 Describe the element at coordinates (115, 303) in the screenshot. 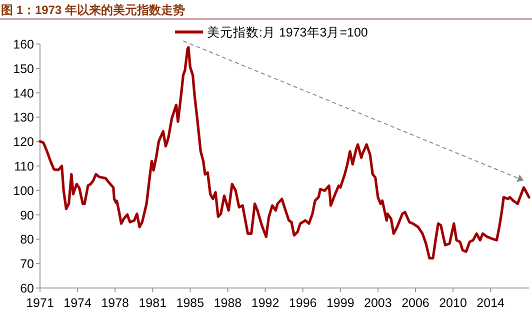

I see `x-tick-label: 1978` at that location.